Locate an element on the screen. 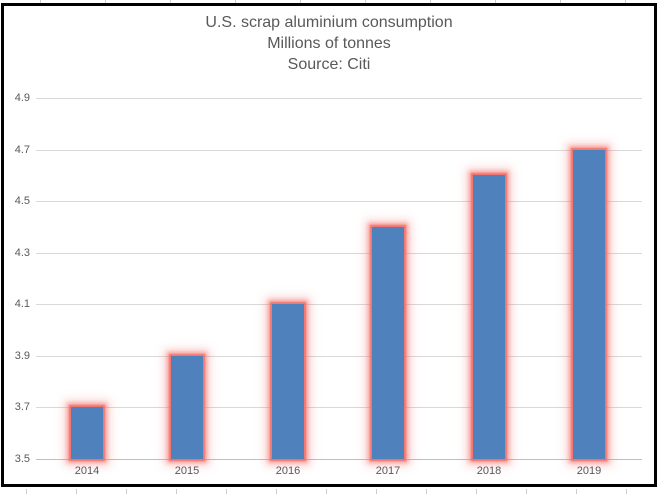  y-axis-tick-label: 3.7 is located at coordinates (22, 407).